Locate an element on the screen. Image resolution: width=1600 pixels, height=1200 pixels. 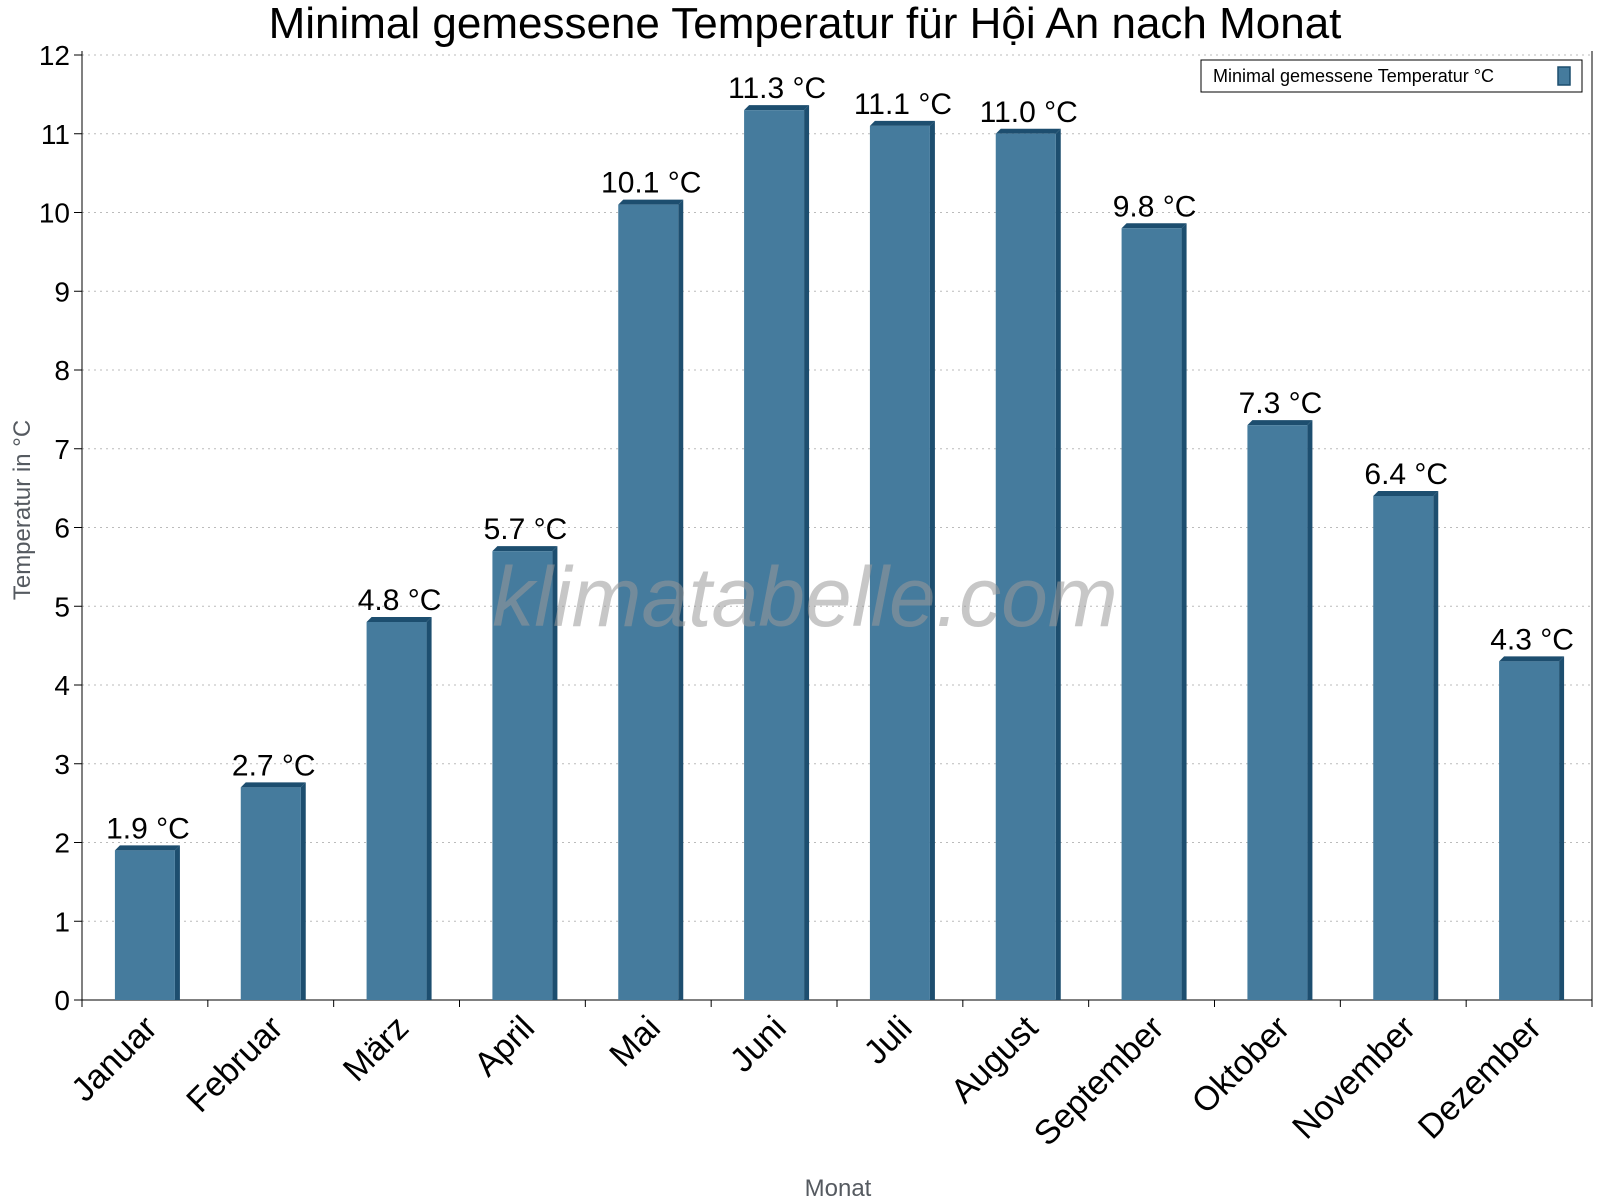
data-label: 6.4 °C is located at coordinates (1406, 474).